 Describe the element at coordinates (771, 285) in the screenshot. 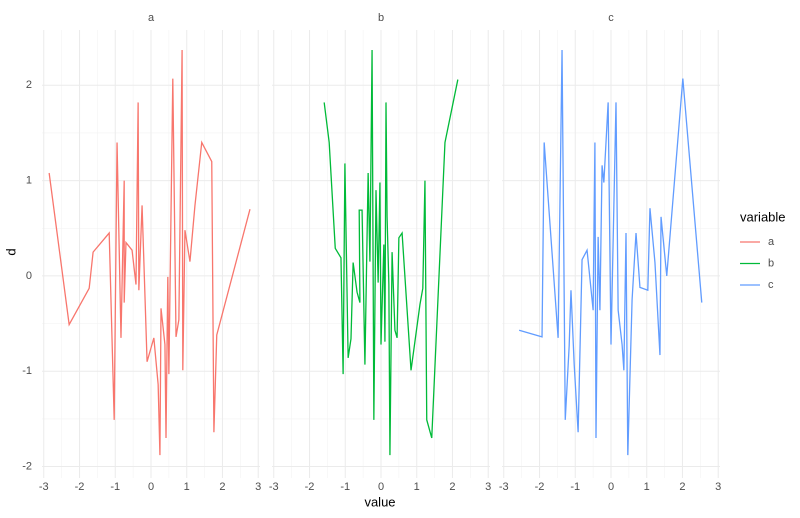

I see `legend-label: c` at that location.